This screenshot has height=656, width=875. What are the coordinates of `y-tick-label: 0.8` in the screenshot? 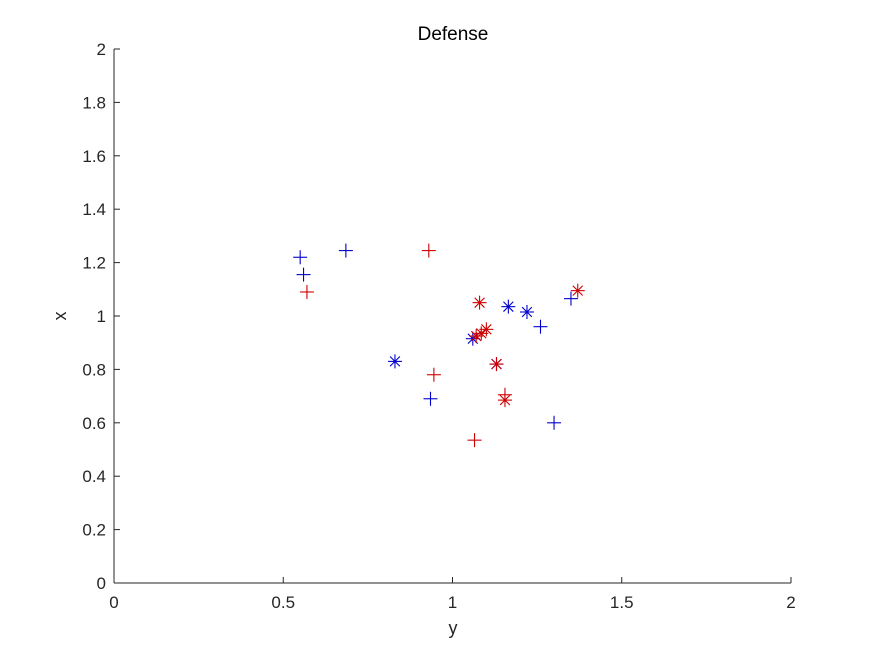 It's located at (94, 369).